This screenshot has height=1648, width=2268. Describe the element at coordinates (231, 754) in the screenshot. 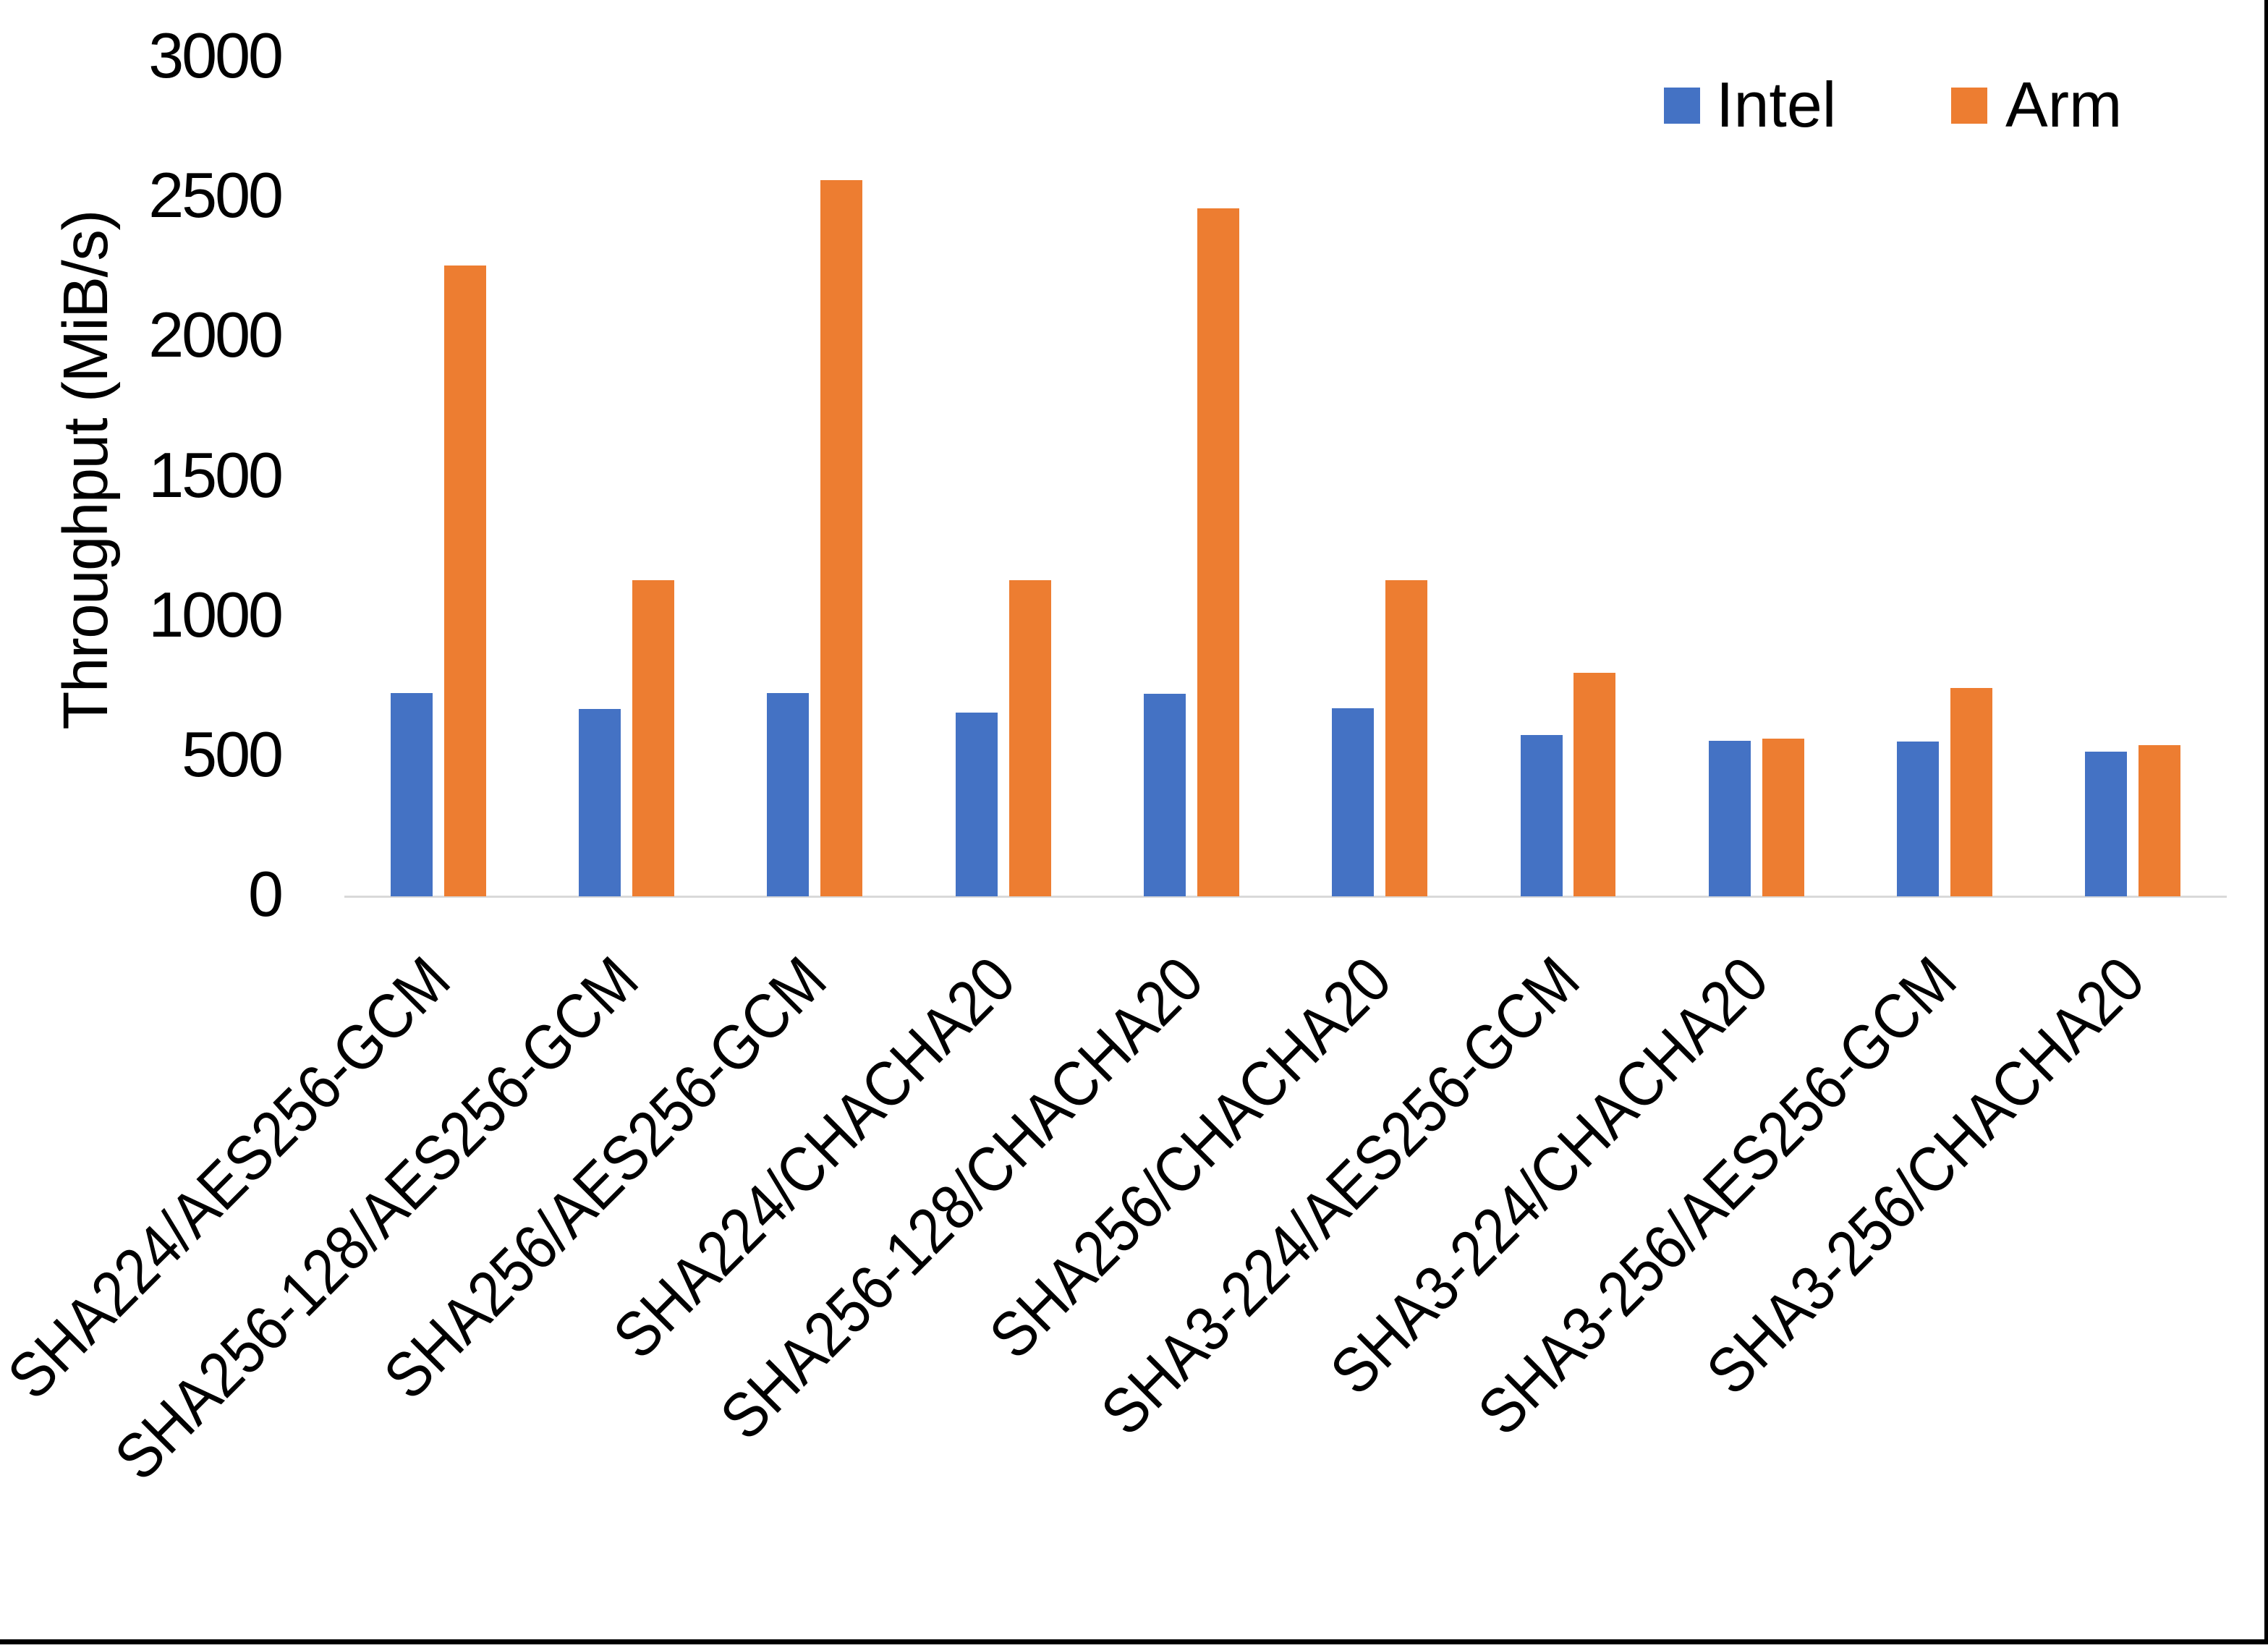

I see `svg-text: 500` at that location.